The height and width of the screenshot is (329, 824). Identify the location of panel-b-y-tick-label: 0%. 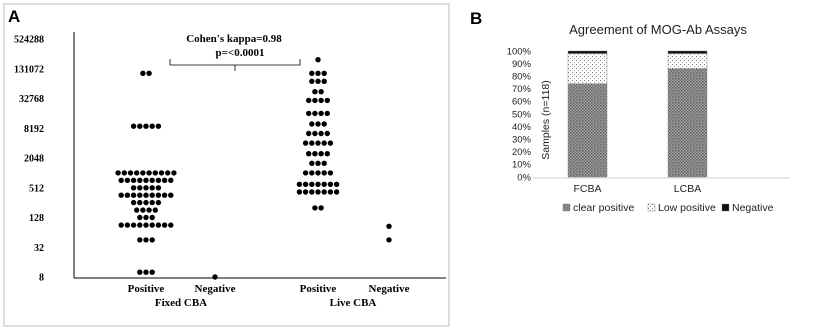
(524, 177).